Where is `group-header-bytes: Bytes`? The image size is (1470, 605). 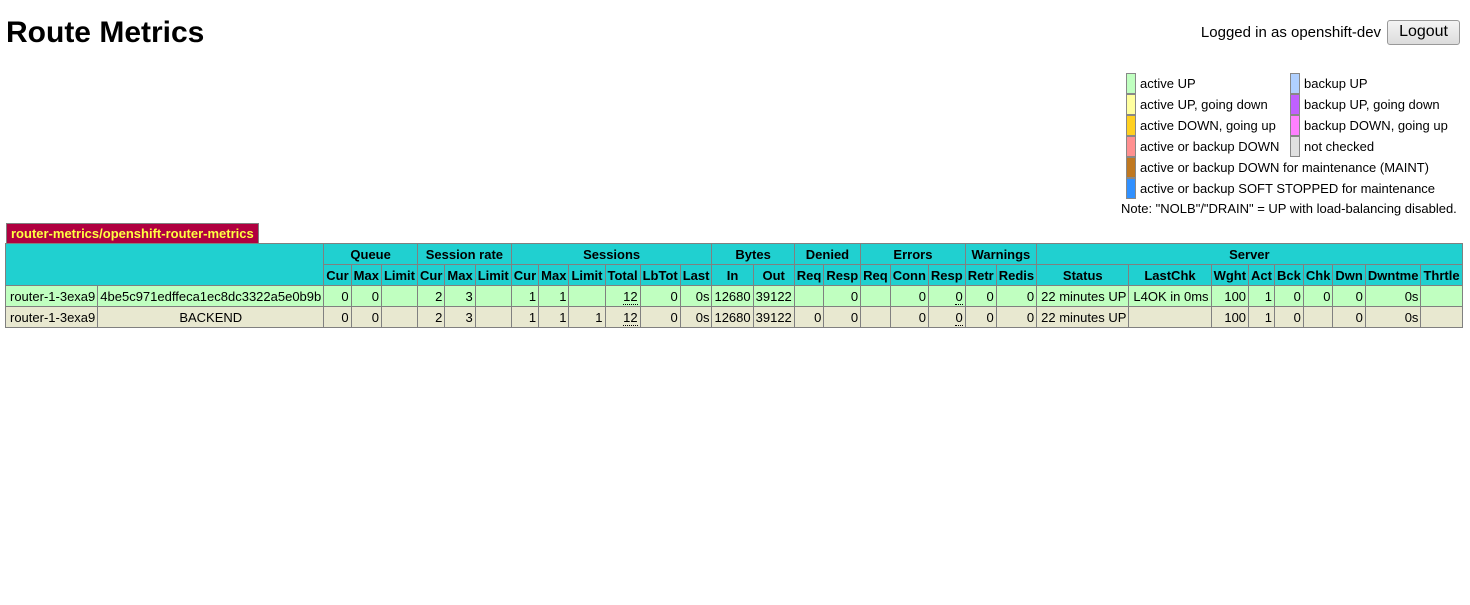 group-header-bytes: Bytes is located at coordinates (753, 254).